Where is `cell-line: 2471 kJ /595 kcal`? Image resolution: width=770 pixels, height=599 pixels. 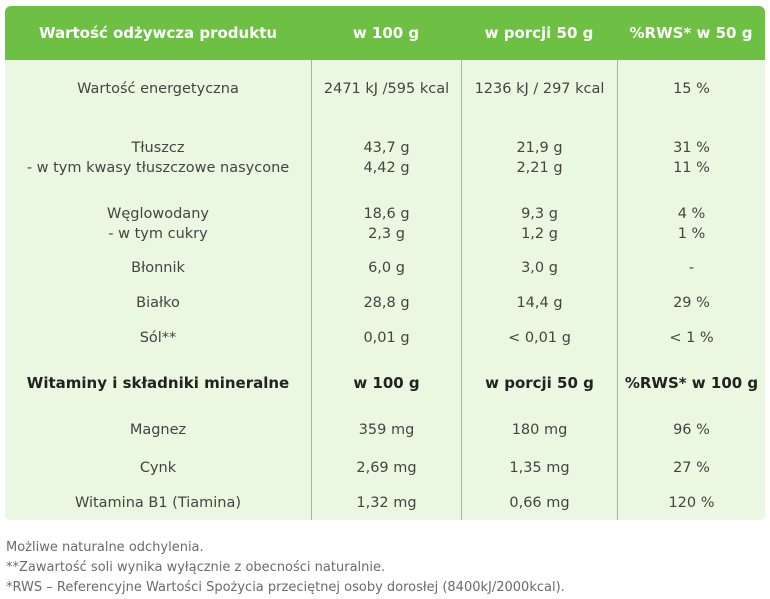 cell-line: 2471 kJ /595 kcal is located at coordinates (386, 89).